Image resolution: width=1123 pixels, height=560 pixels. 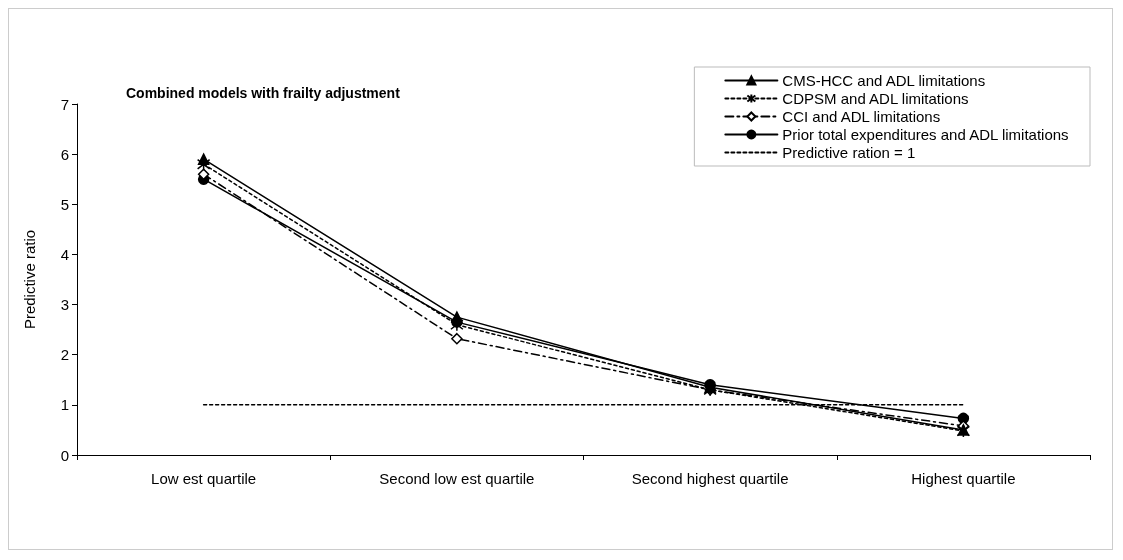 What do you see at coordinates (884, 80) in the screenshot?
I see `legend-label: CMS-HCC and ADL limitations` at bounding box center [884, 80].